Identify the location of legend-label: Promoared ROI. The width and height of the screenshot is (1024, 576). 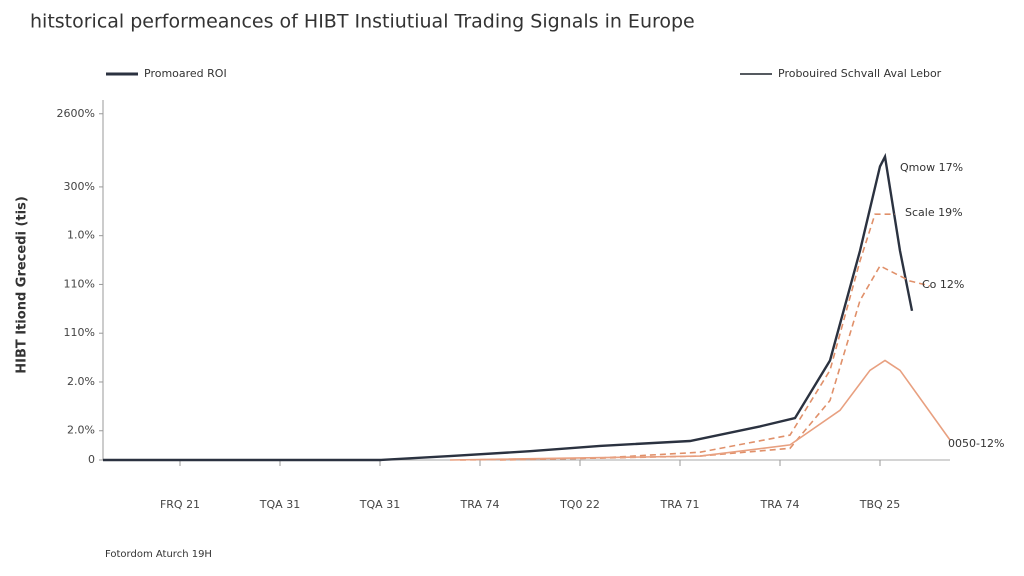
(185, 73).